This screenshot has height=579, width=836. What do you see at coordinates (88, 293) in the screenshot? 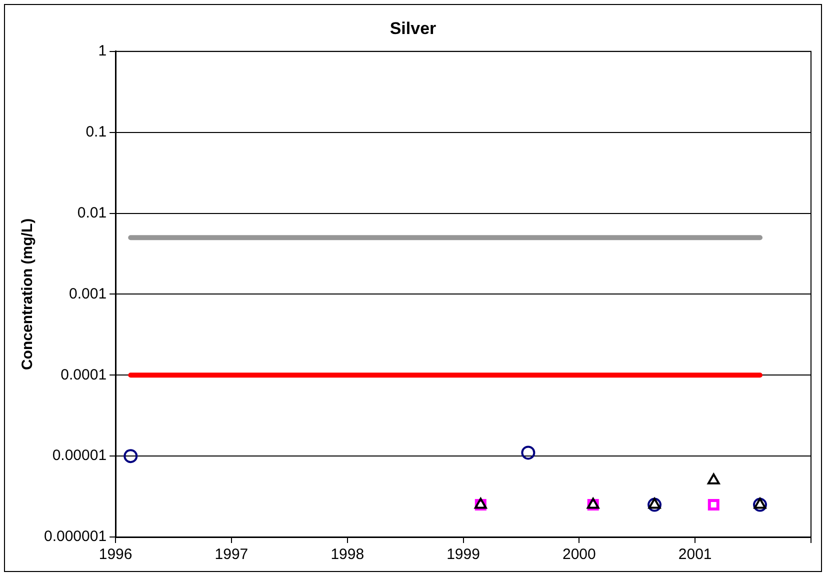
I see `y-tick-label: 0.001` at bounding box center [88, 293].